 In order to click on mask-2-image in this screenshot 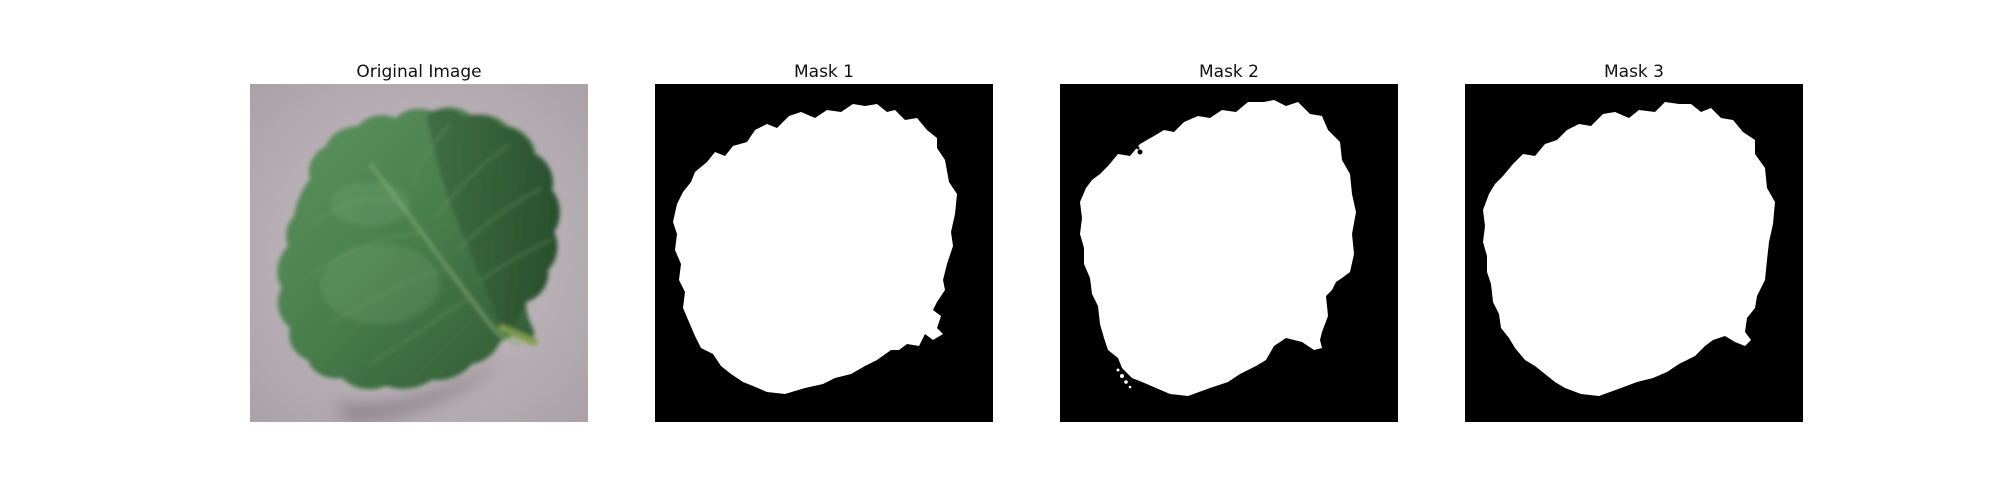, I will do `click(1229, 253)`.